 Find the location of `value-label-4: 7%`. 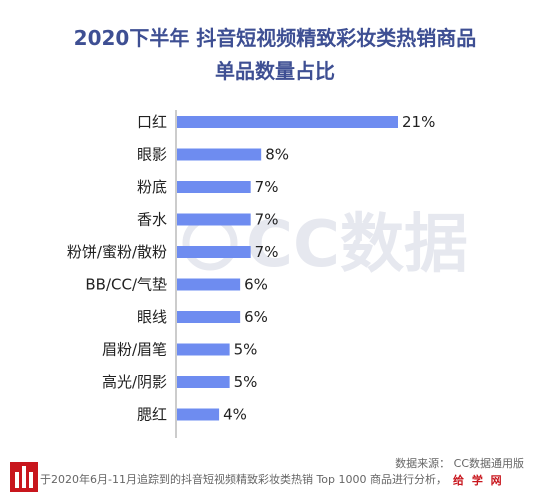

value-label-4: 7% is located at coordinates (267, 252).